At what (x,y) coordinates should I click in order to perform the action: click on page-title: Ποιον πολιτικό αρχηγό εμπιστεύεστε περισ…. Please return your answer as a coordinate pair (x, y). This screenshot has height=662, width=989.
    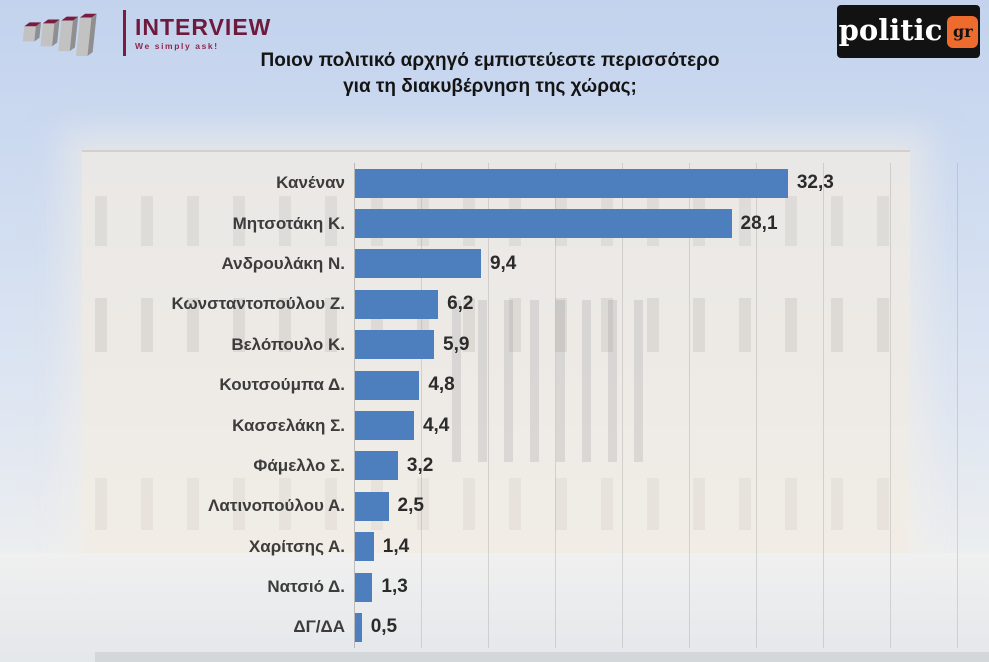
    Looking at the image, I should click on (490, 74).